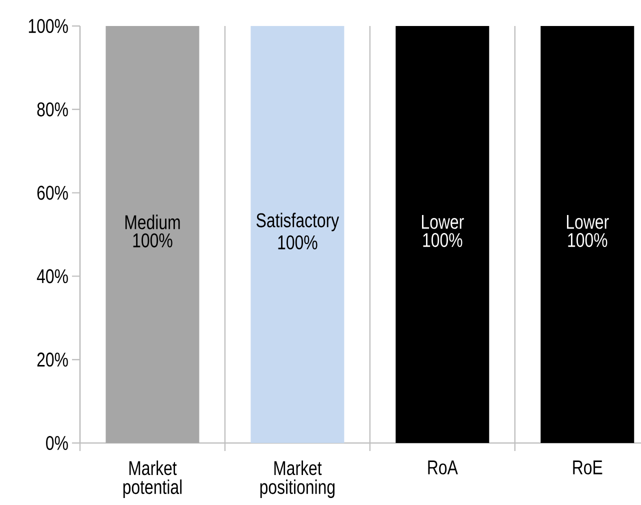 The height and width of the screenshot is (505, 641). Describe the element at coordinates (152, 479) in the screenshot. I see `x-tick-label: Market potential` at that location.